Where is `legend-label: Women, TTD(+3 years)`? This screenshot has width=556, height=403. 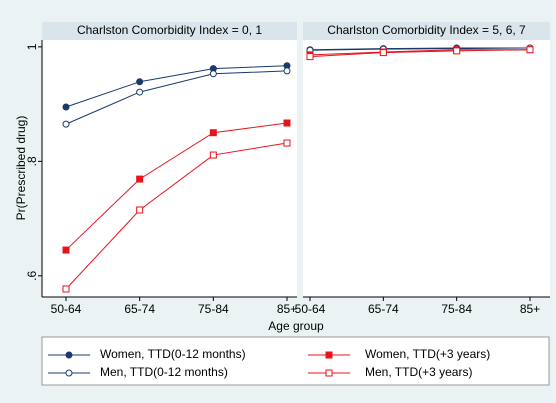 legend-label: Women, TTD(+3 years) is located at coordinates (427, 354).